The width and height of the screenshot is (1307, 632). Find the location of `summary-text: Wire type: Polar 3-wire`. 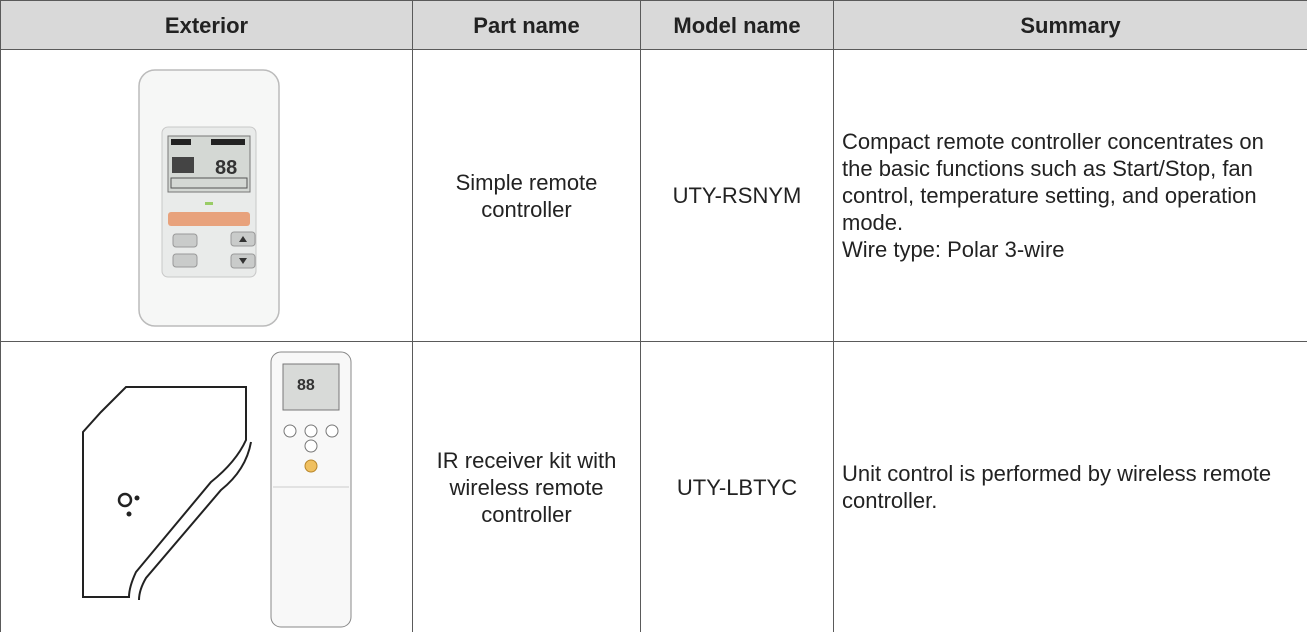

summary-text: Wire type: Polar 3-wire is located at coordinates (1070, 249).